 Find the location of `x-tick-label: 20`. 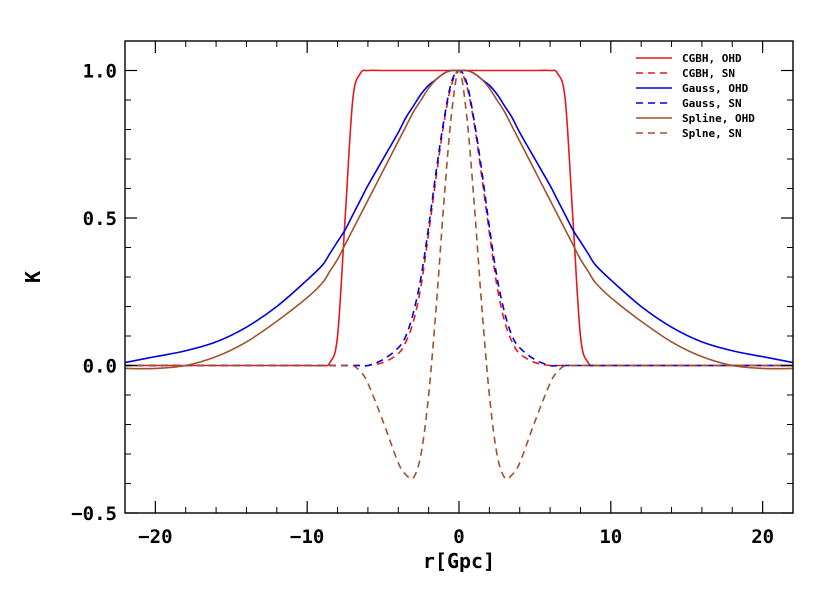

x-tick-label: 20 is located at coordinates (762, 537).